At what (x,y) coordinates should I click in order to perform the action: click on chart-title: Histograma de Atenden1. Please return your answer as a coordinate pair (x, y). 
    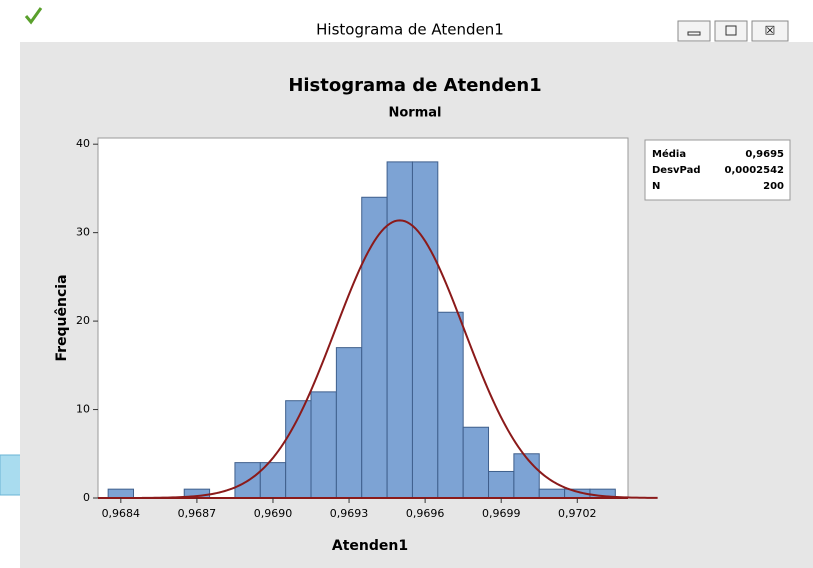
    Looking at the image, I should click on (414, 85).